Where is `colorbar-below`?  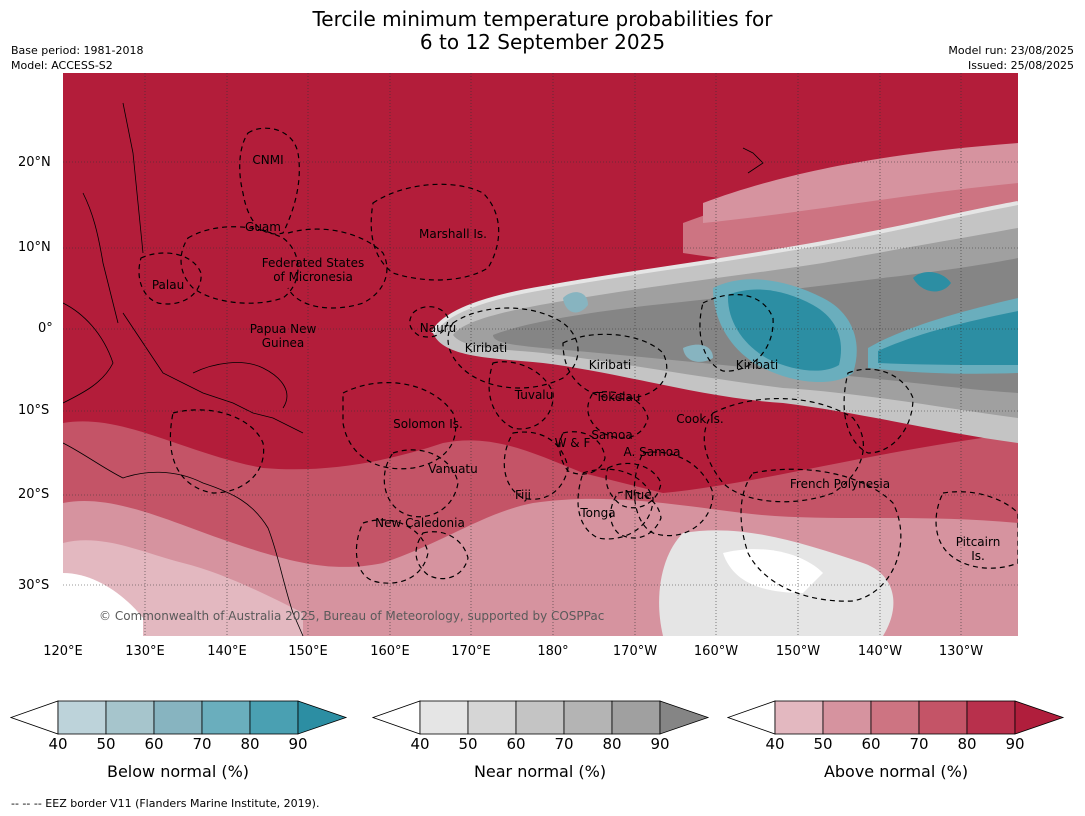
colorbar-below is located at coordinates (179, 717).